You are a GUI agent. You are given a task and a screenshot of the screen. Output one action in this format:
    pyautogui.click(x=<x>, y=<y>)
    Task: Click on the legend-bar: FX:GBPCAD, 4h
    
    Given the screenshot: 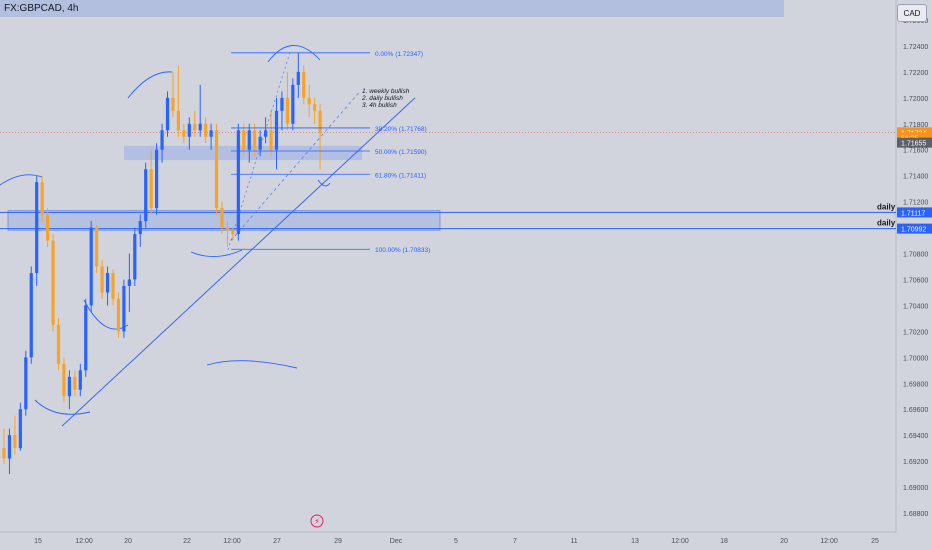 What is the action you would take?
    pyautogui.click(x=392, y=8)
    